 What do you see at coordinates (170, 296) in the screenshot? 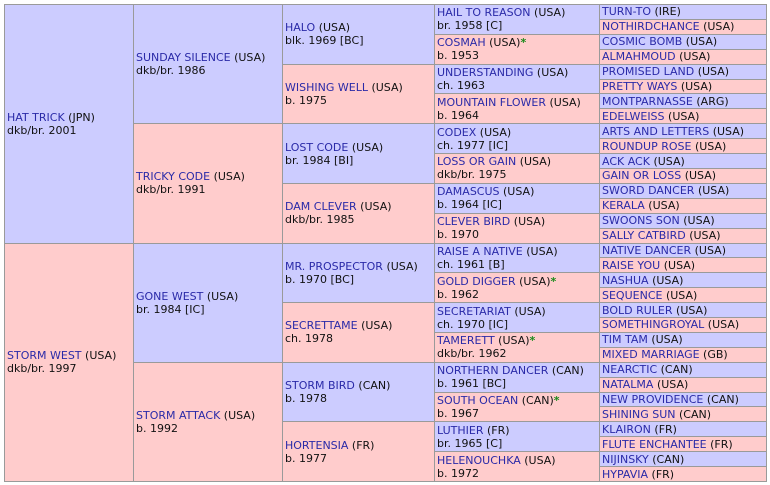
I see `horse-name: GONE WEST` at bounding box center [170, 296].